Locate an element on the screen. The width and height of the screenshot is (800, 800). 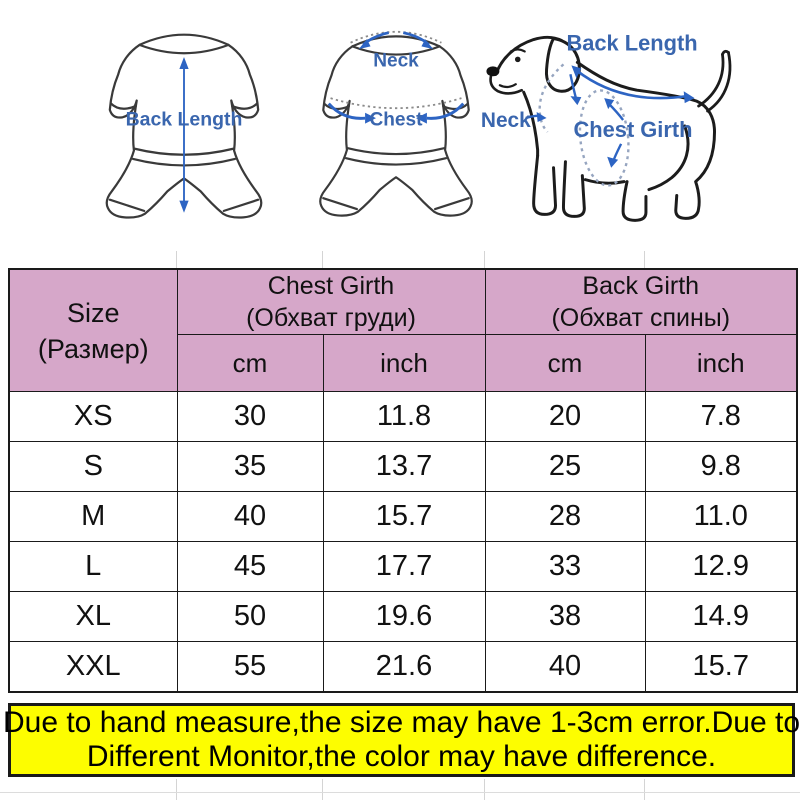
unit-cell-chest-inch: inch is located at coordinates (404, 363).